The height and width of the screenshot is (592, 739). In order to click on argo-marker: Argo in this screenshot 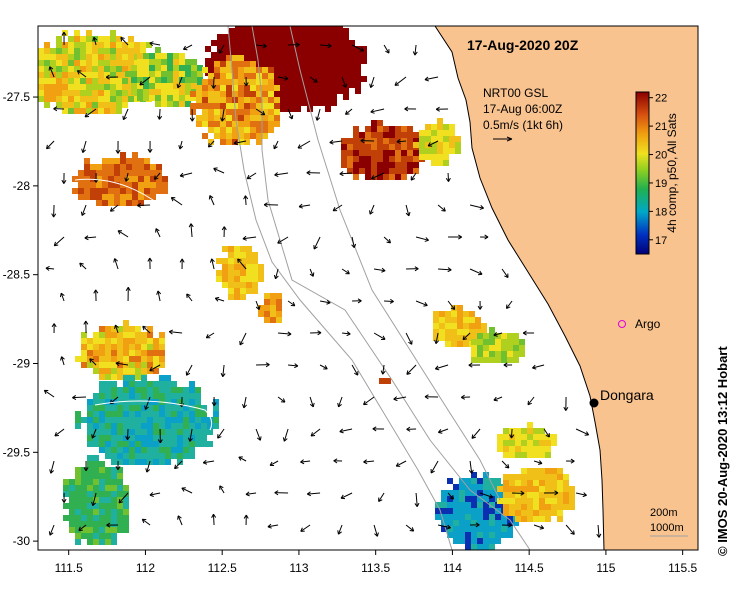, I will do `click(639, 324)`.